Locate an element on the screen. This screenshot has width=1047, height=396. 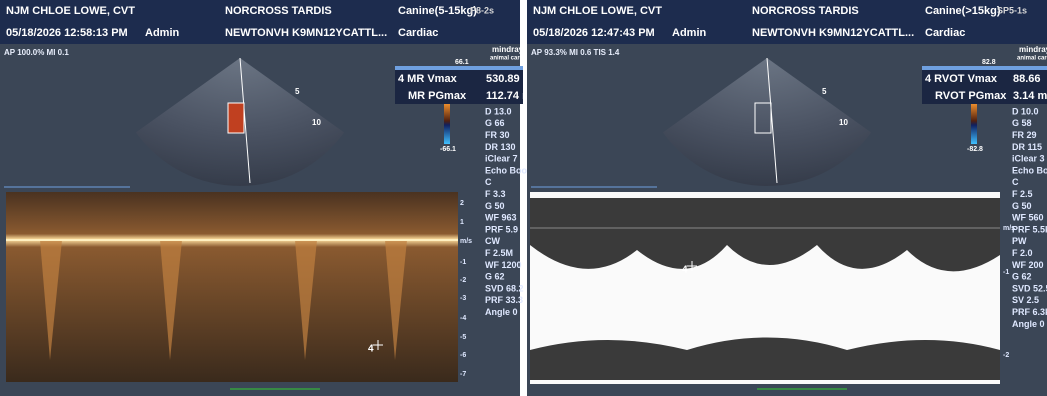
measure-value: 530.89 is located at coordinates (503, 79).